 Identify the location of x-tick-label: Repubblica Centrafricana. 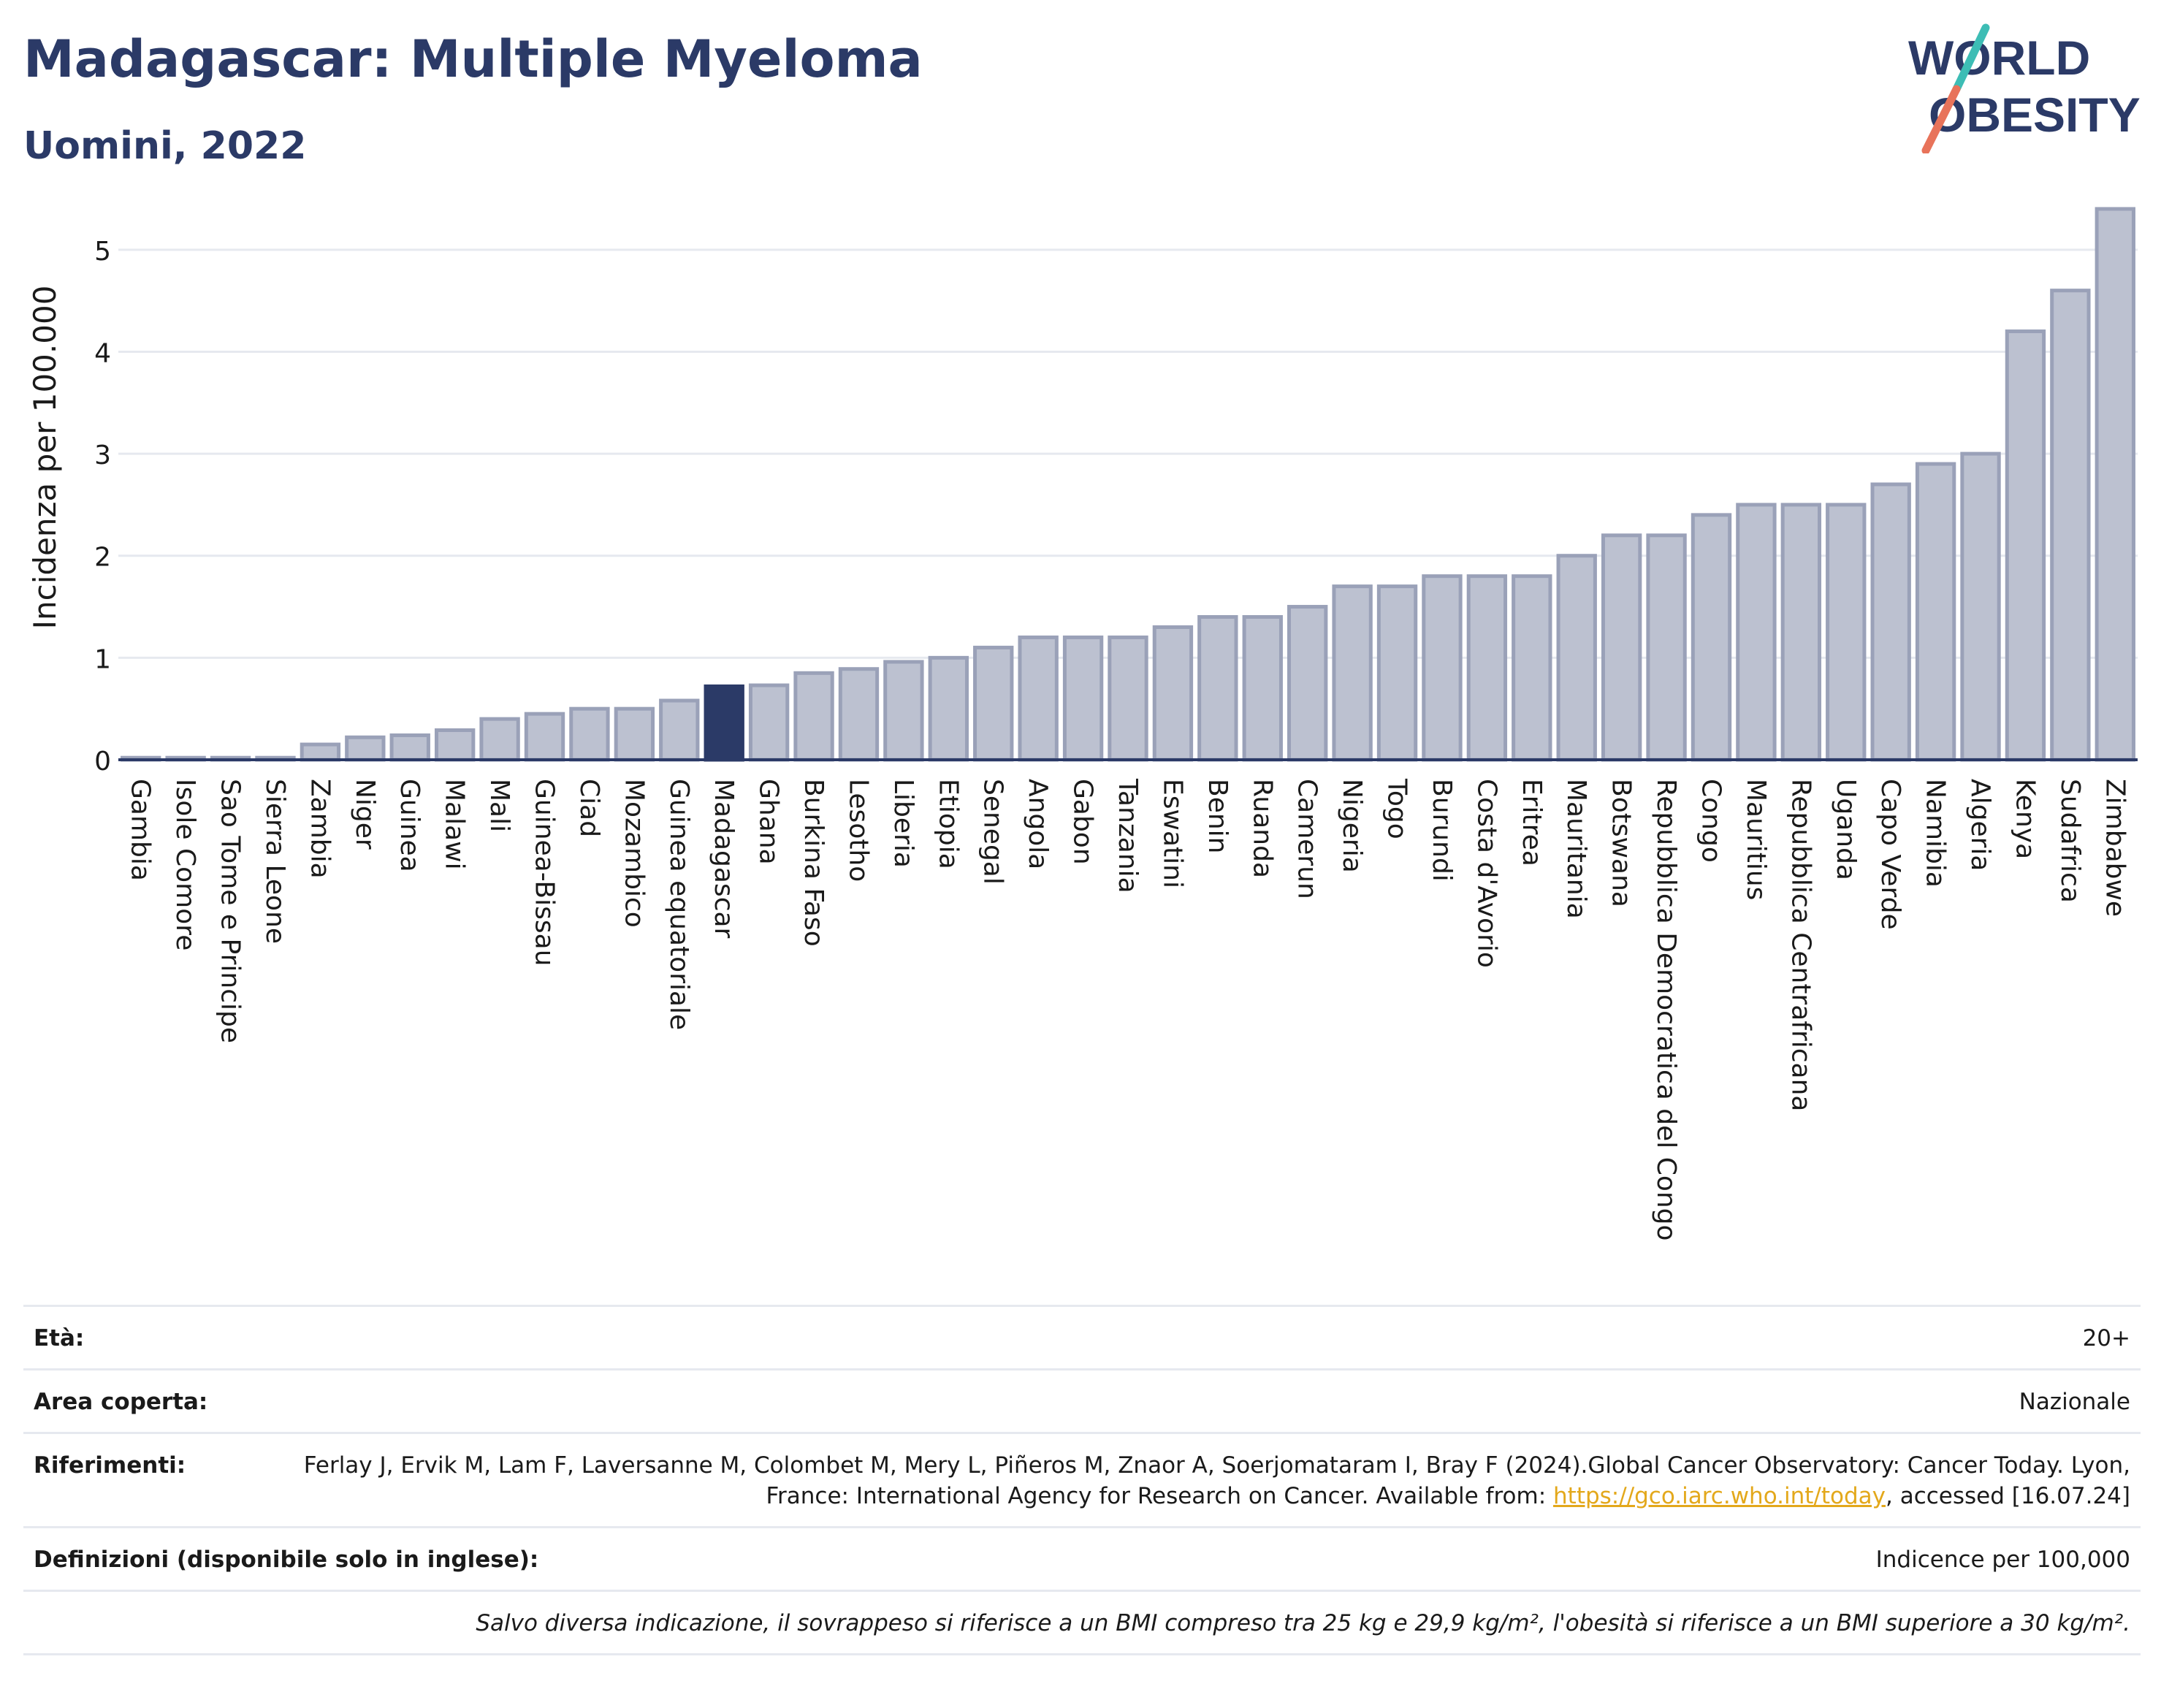
(1800, 945).